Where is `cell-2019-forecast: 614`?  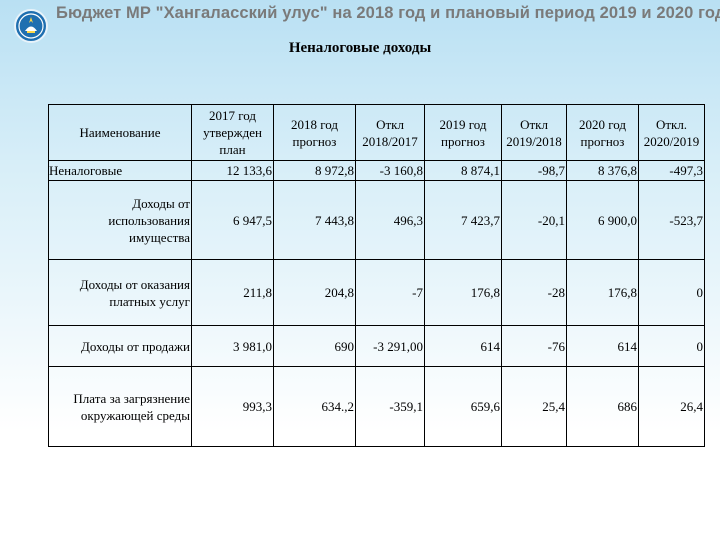 cell-2019-forecast: 614 is located at coordinates (463, 346).